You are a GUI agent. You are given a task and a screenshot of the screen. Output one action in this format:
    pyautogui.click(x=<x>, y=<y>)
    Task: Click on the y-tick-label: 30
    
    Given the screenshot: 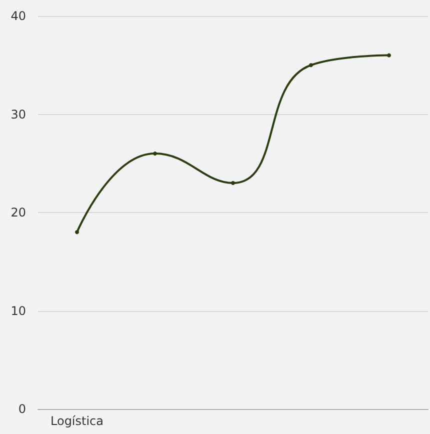 What is the action you would take?
    pyautogui.click(x=18, y=114)
    